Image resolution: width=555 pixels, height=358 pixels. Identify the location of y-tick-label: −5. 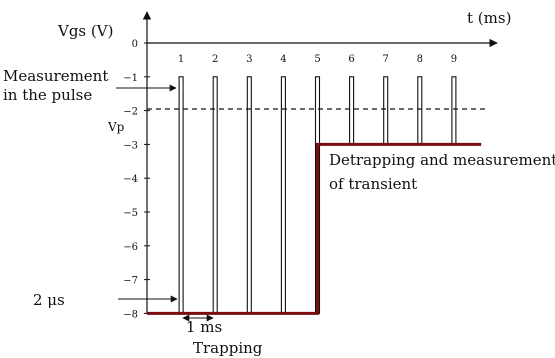
(130, 213).